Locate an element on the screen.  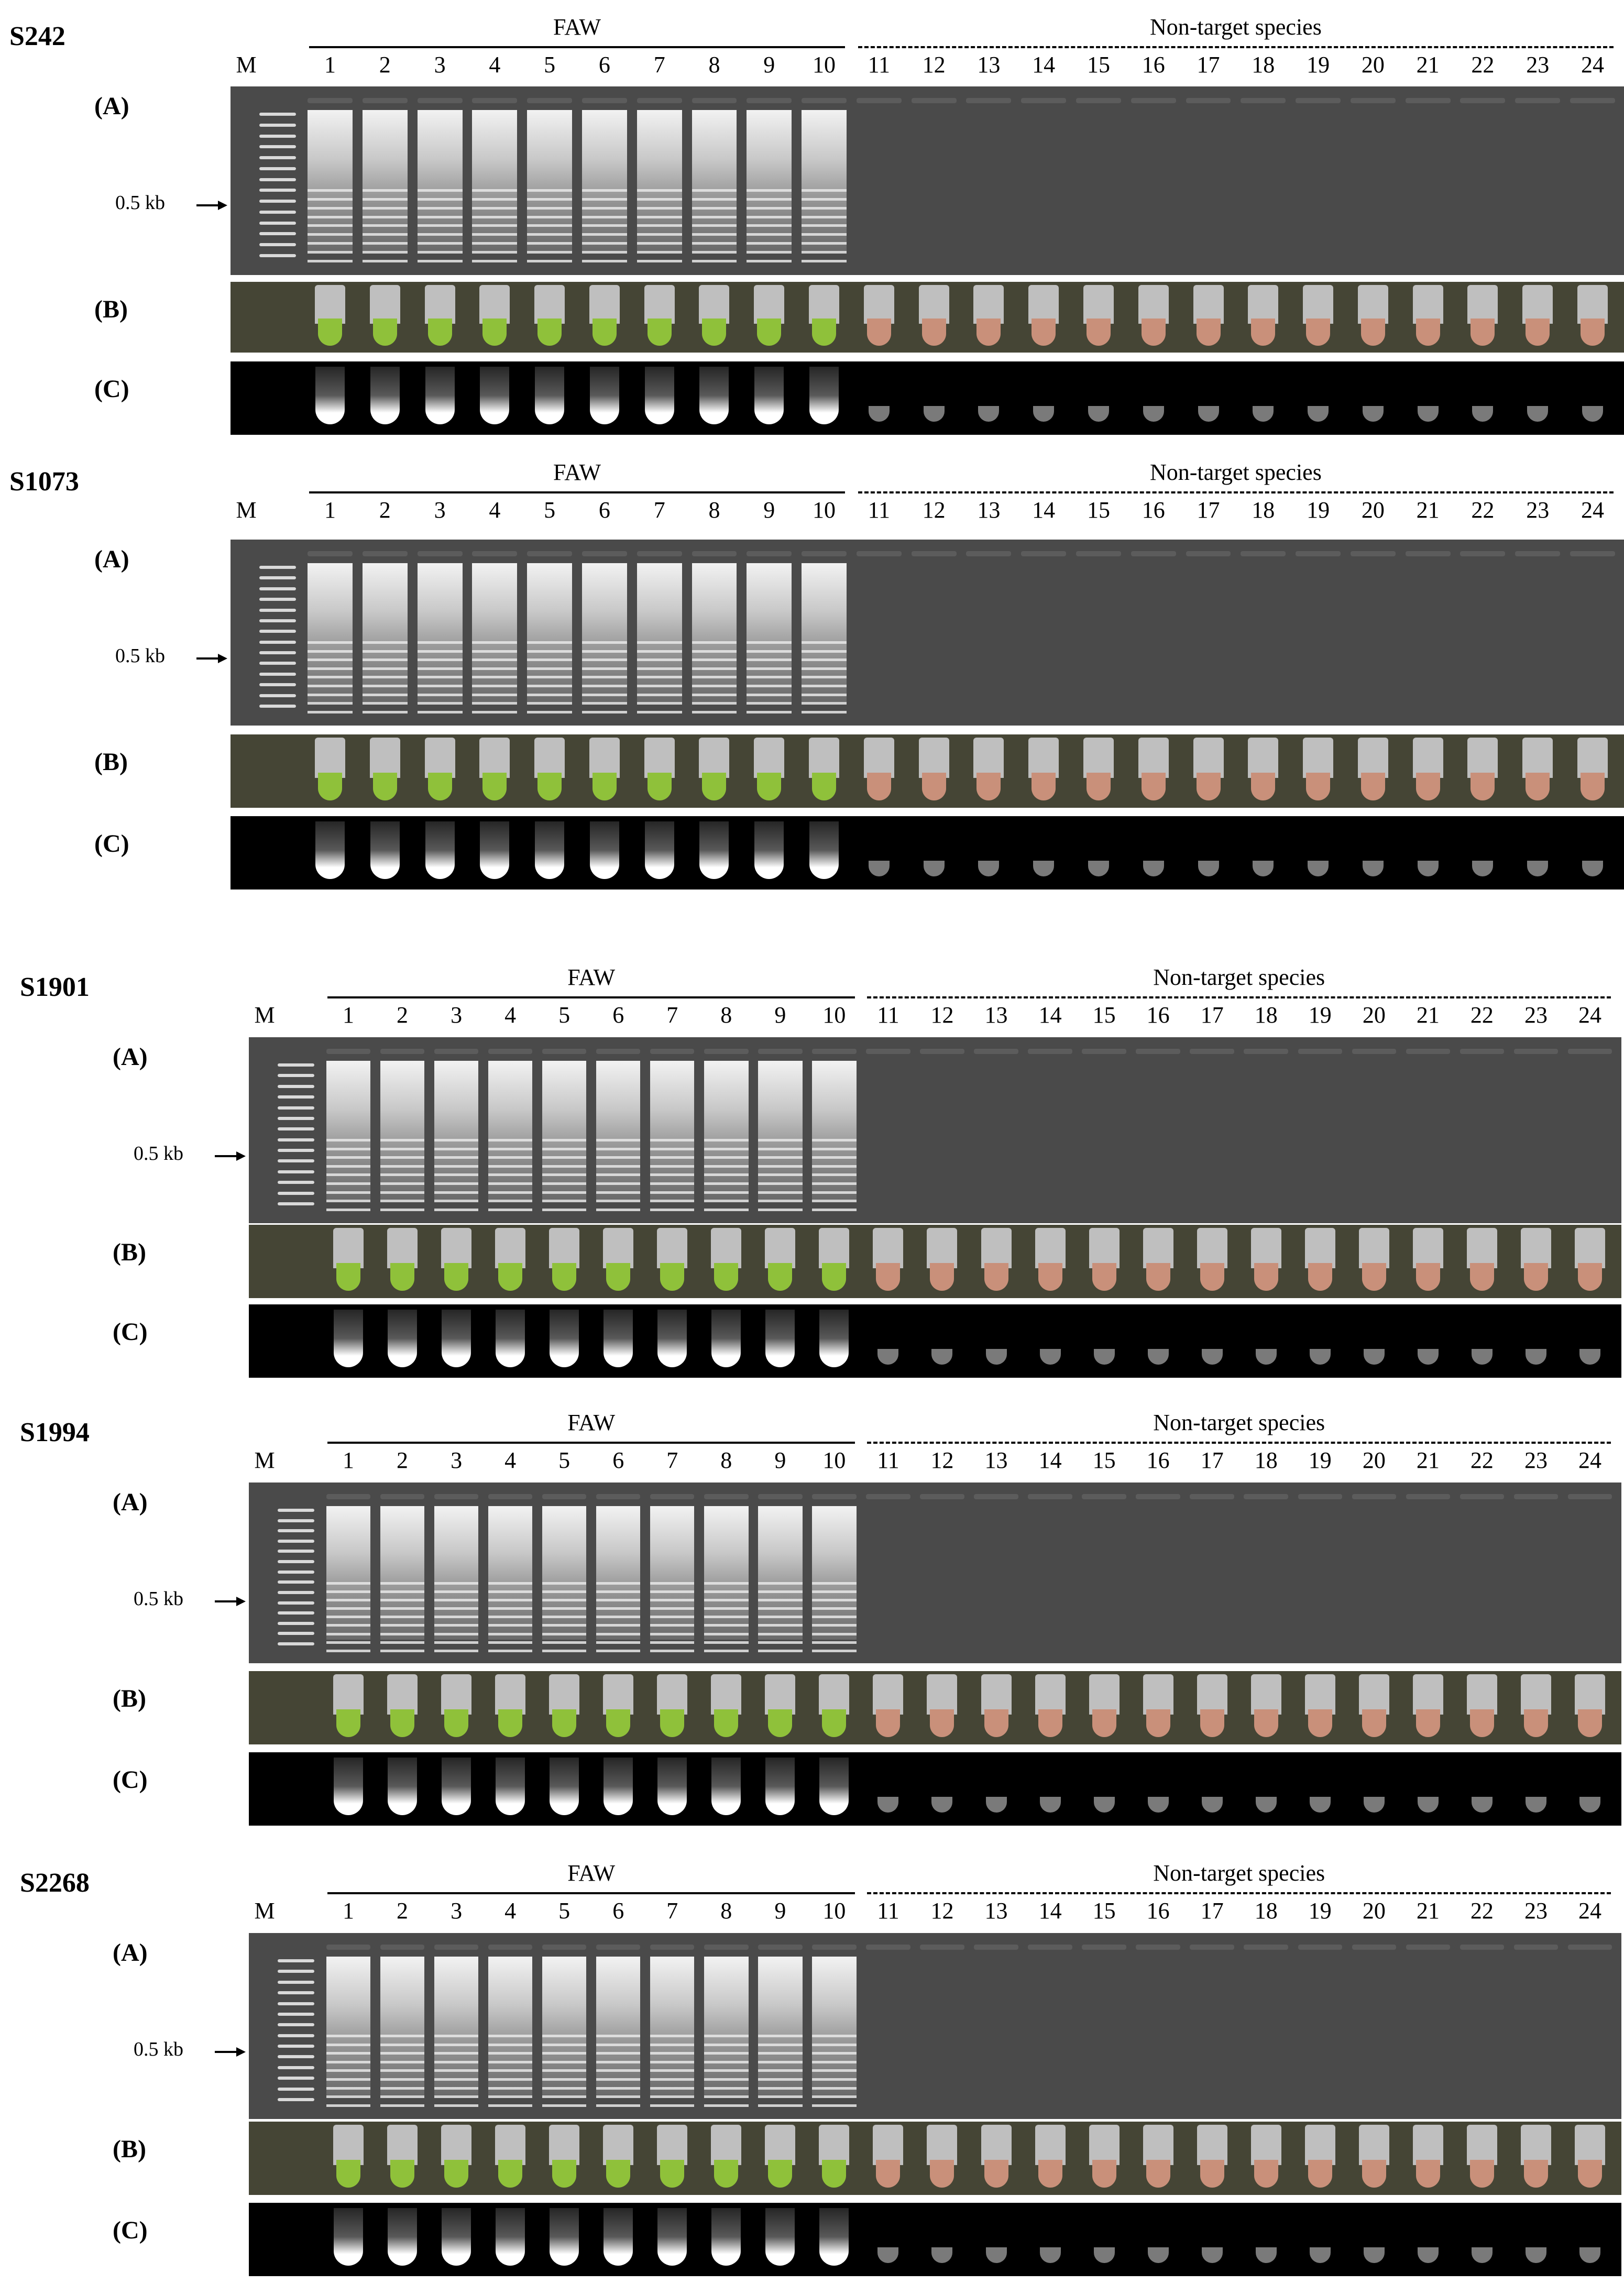
lane-number: 4 is located at coordinates (511, 1015).